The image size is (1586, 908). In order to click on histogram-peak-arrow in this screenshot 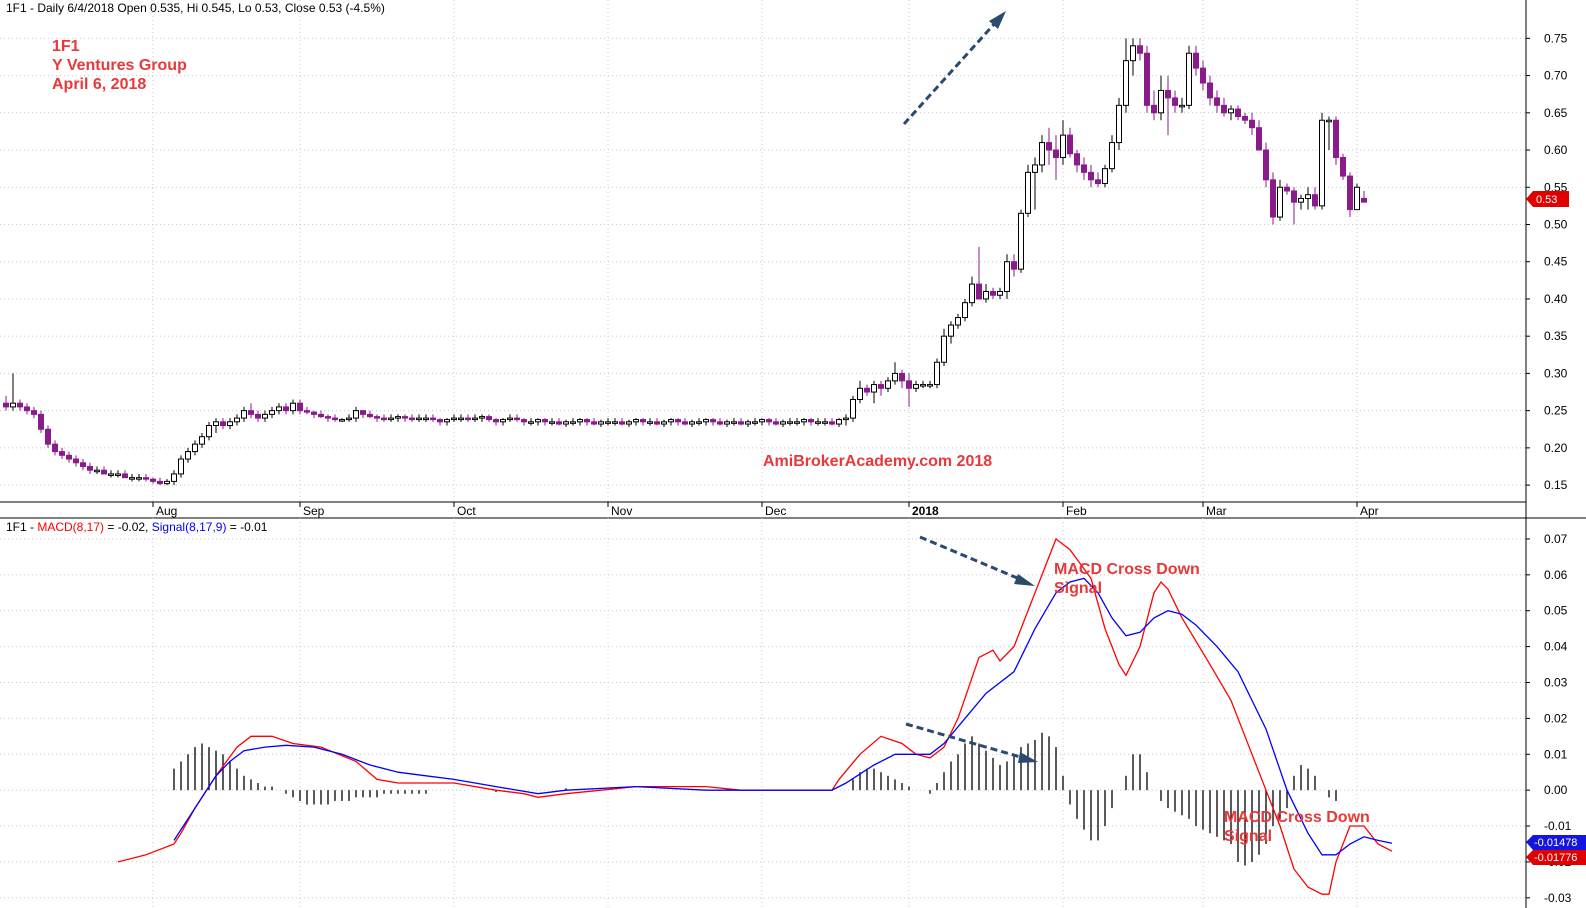, I will do `click(971, 742)`.